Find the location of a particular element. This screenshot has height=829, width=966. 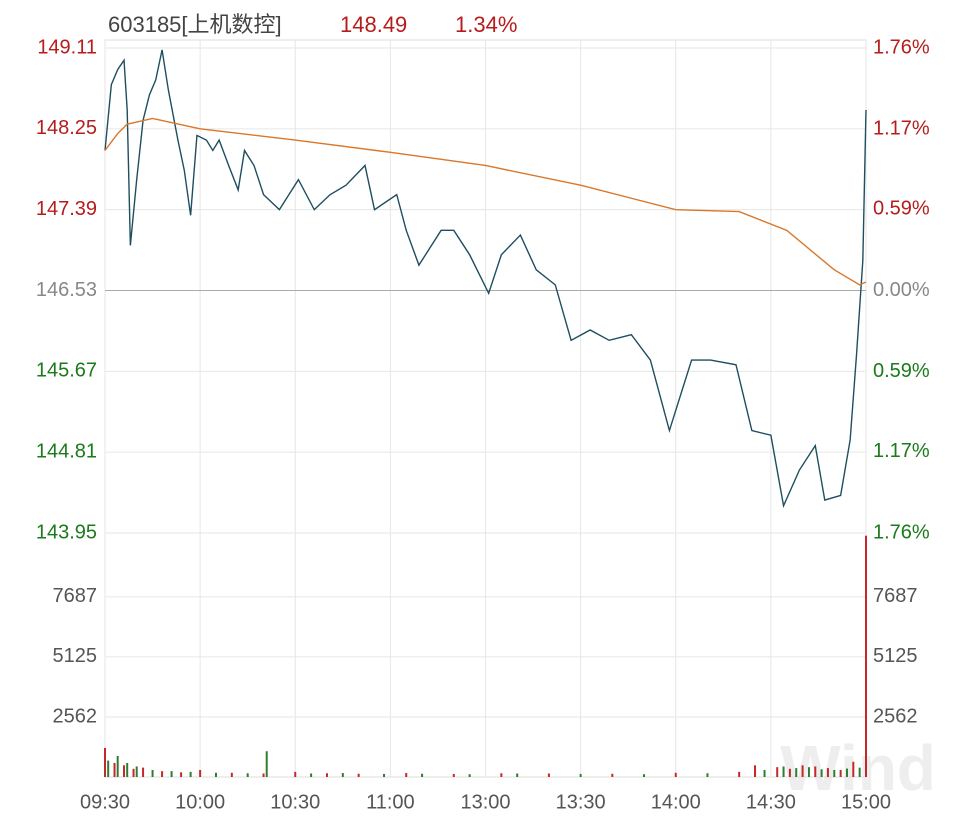

y2-tick-label: 0.00% is located at coordinates (901, 290).